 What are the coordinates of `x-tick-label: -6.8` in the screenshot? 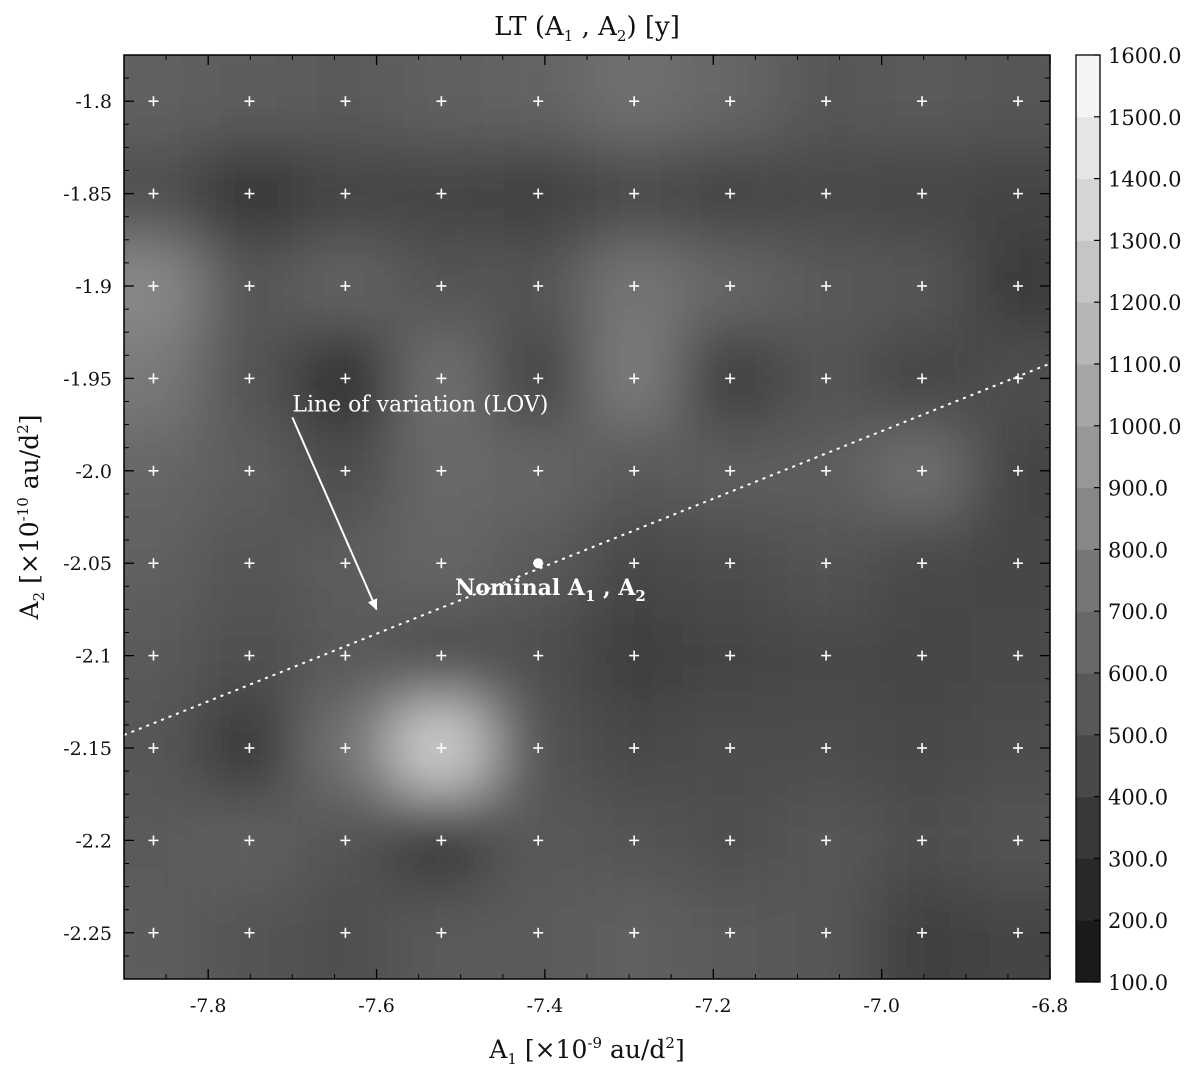 It's located at (1050, 1006).